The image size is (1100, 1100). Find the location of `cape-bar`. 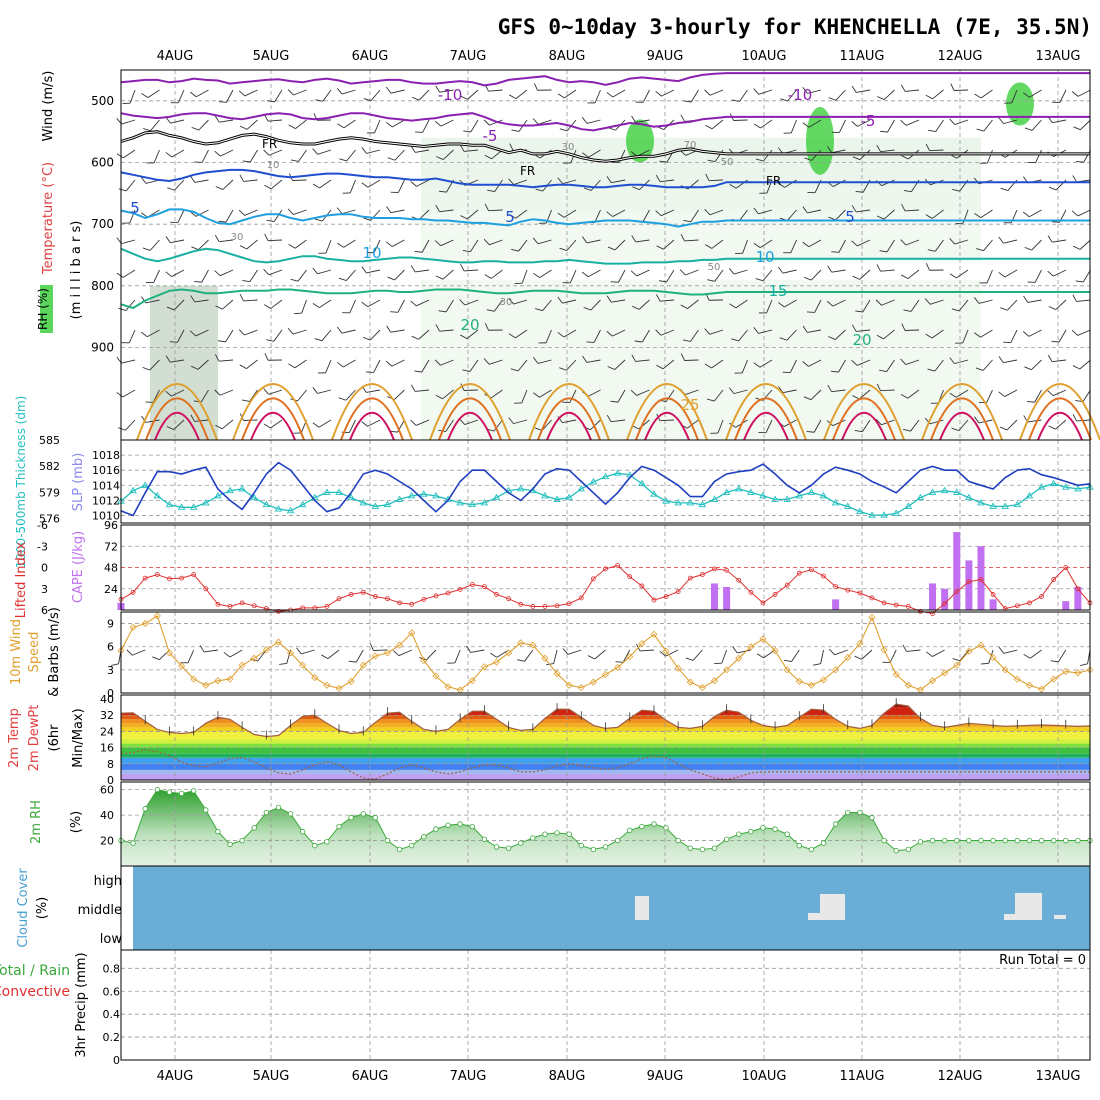

cape-bar is located at coordinates (945, 599).